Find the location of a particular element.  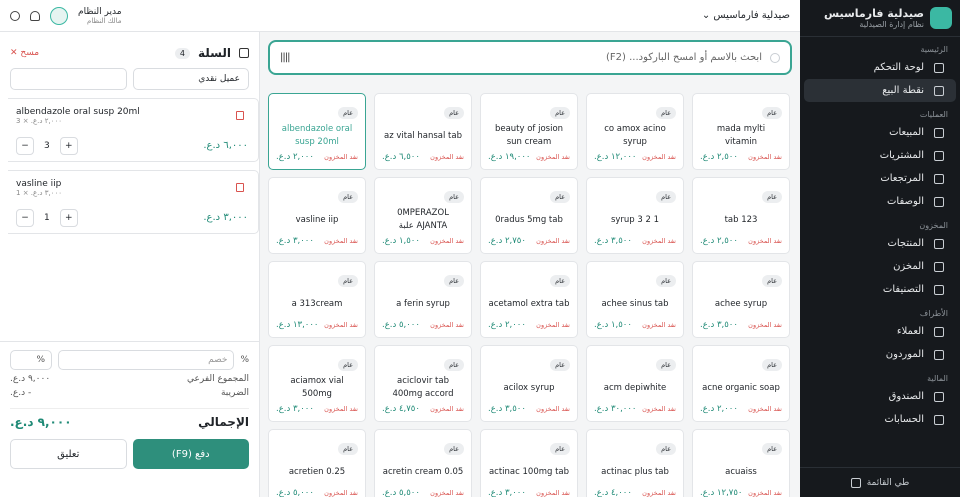

nav-item: الوصفات is located at coordinates (880, 201).